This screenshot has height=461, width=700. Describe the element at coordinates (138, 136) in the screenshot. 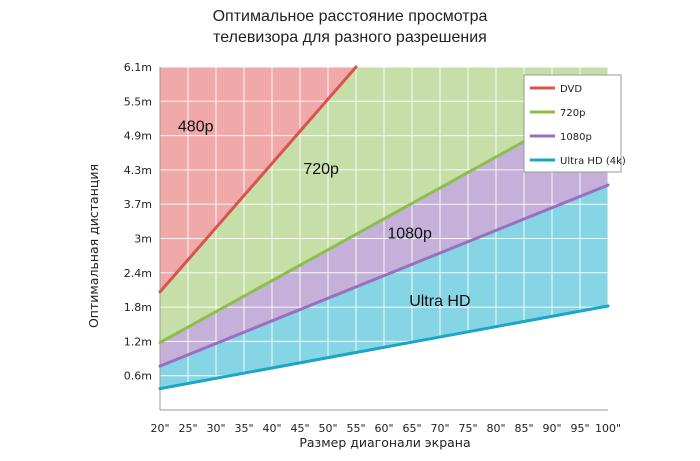

I see `y-tick-label: 4.9m` at that location.